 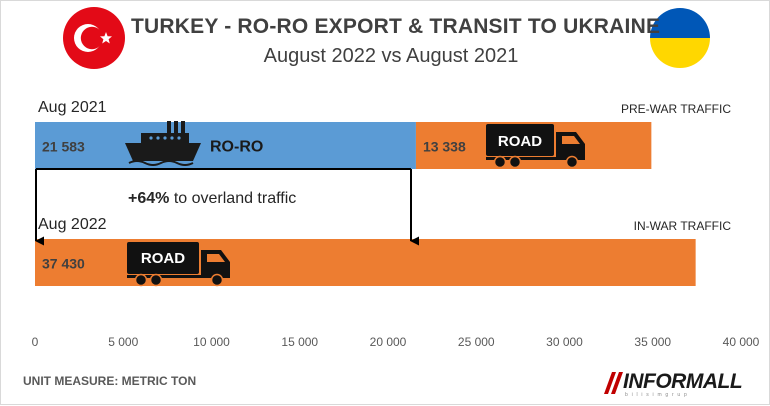 I want to click on x-tick-label: 5 000, so click(x=123, y=342).